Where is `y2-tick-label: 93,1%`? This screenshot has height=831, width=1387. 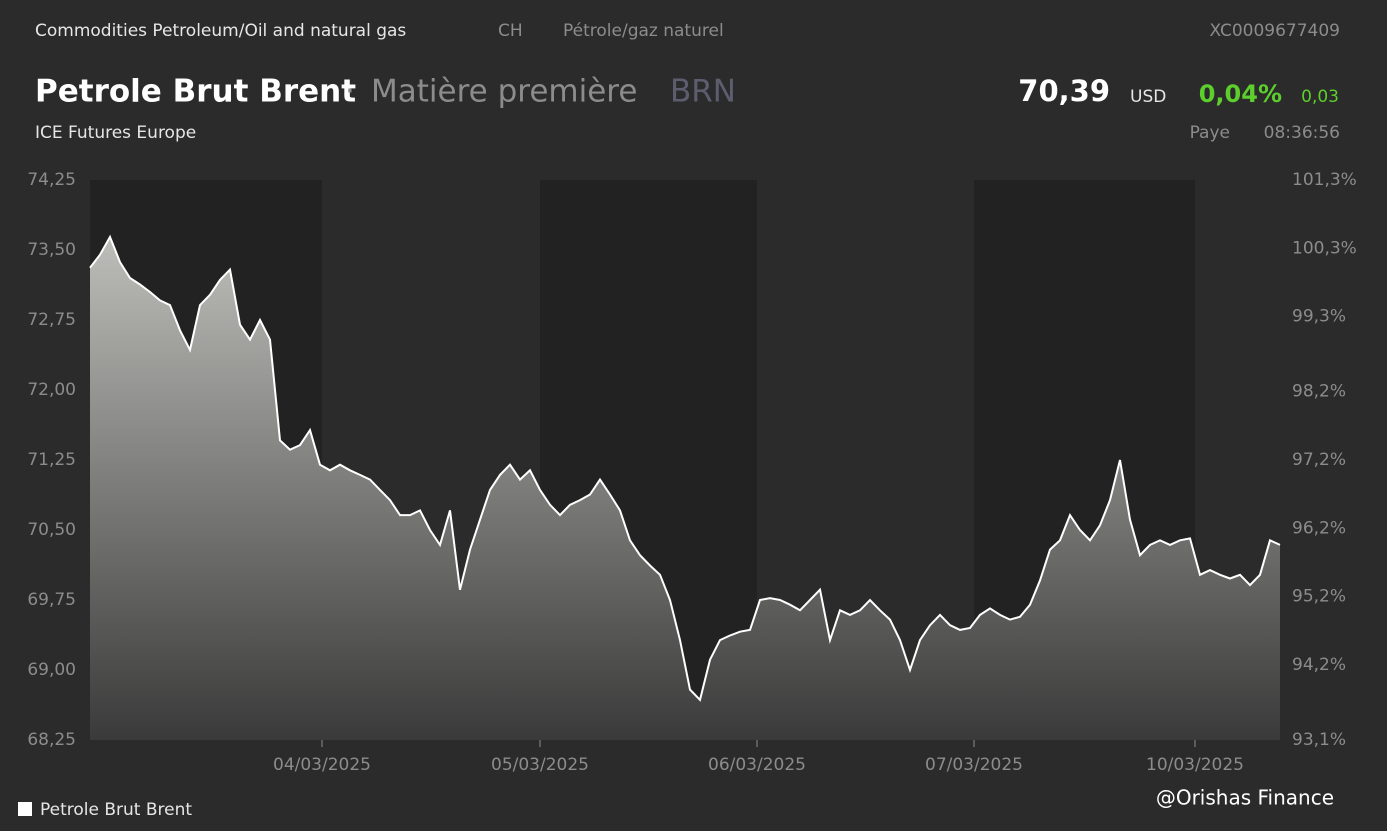 y2-tick-label: 93,1% is located at coordinates (1319, 740).